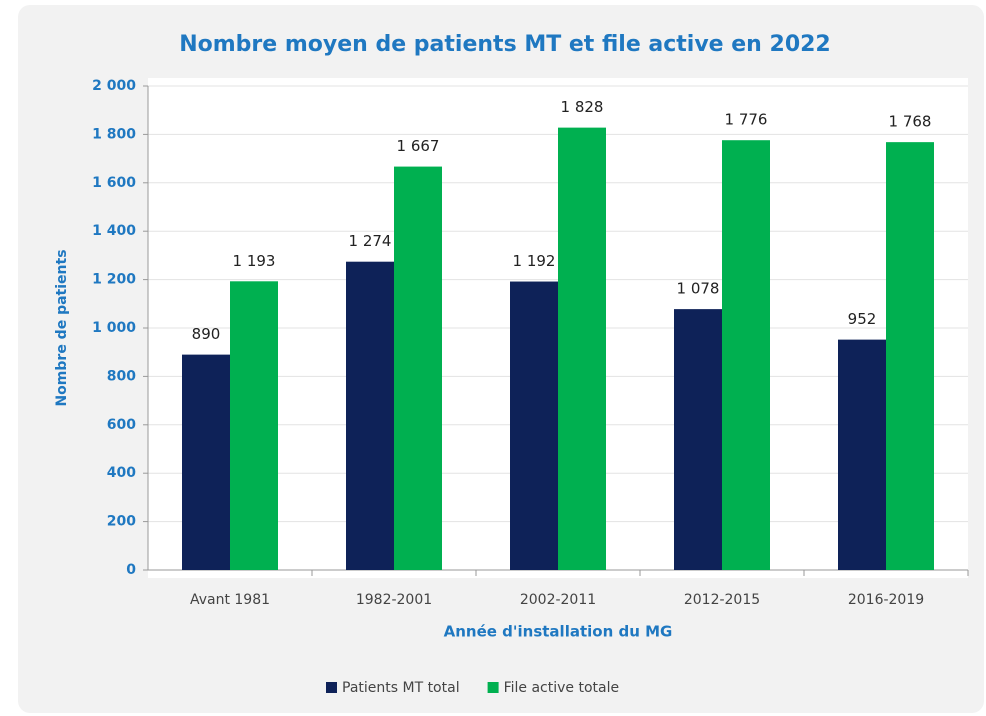 The image size is (986, 716). I want to click on y-tick-label: 400, so click(121, 473).